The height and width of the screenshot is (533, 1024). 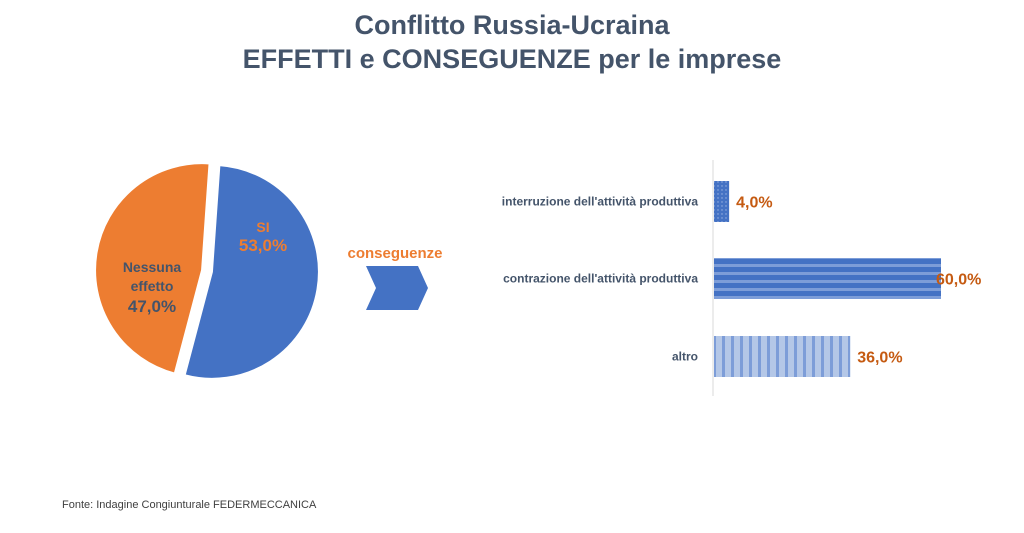 I want to click on pie-slice-label: Nessuna, so click(x=152, y=267).